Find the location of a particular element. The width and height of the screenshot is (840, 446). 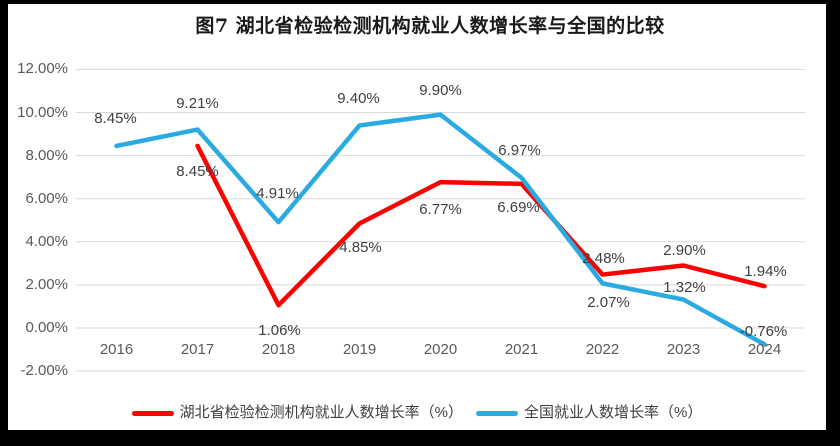

x-axis-label-2022: 2022 is located at coordinates (602, 349).